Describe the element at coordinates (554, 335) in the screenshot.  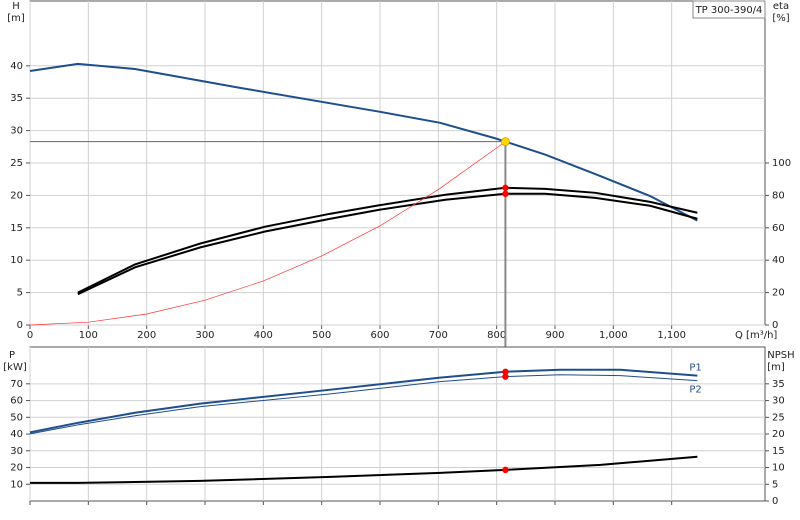
I see `x-tick-label: 900` at that location.